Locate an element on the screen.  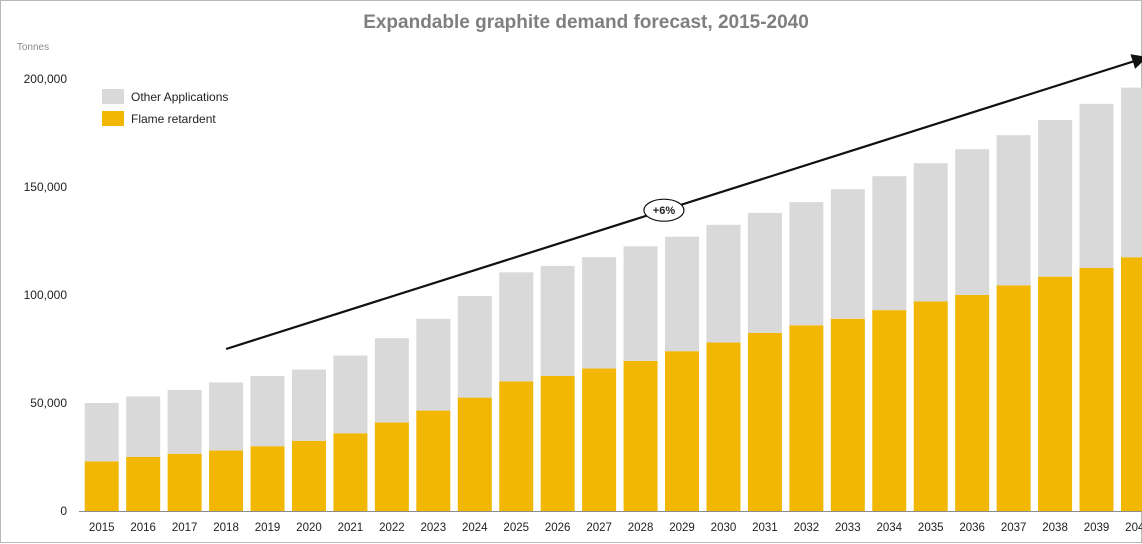
legend: Other Applications Flame retardent is located at coordinates (165, 107).